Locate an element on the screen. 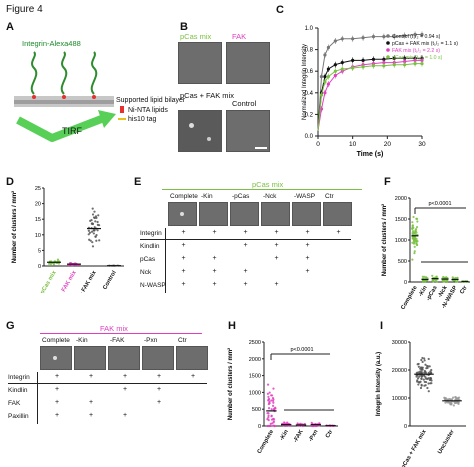 Image resolution: width=474 pixels, height=467 pixels. panel-e-letter: E is located at coordinates (138, 182).